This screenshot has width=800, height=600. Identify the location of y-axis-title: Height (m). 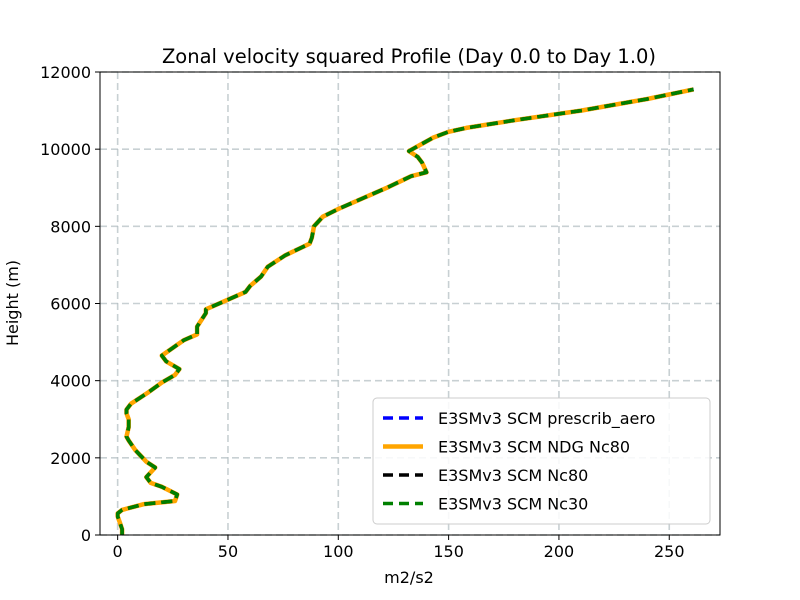
(12, 303).